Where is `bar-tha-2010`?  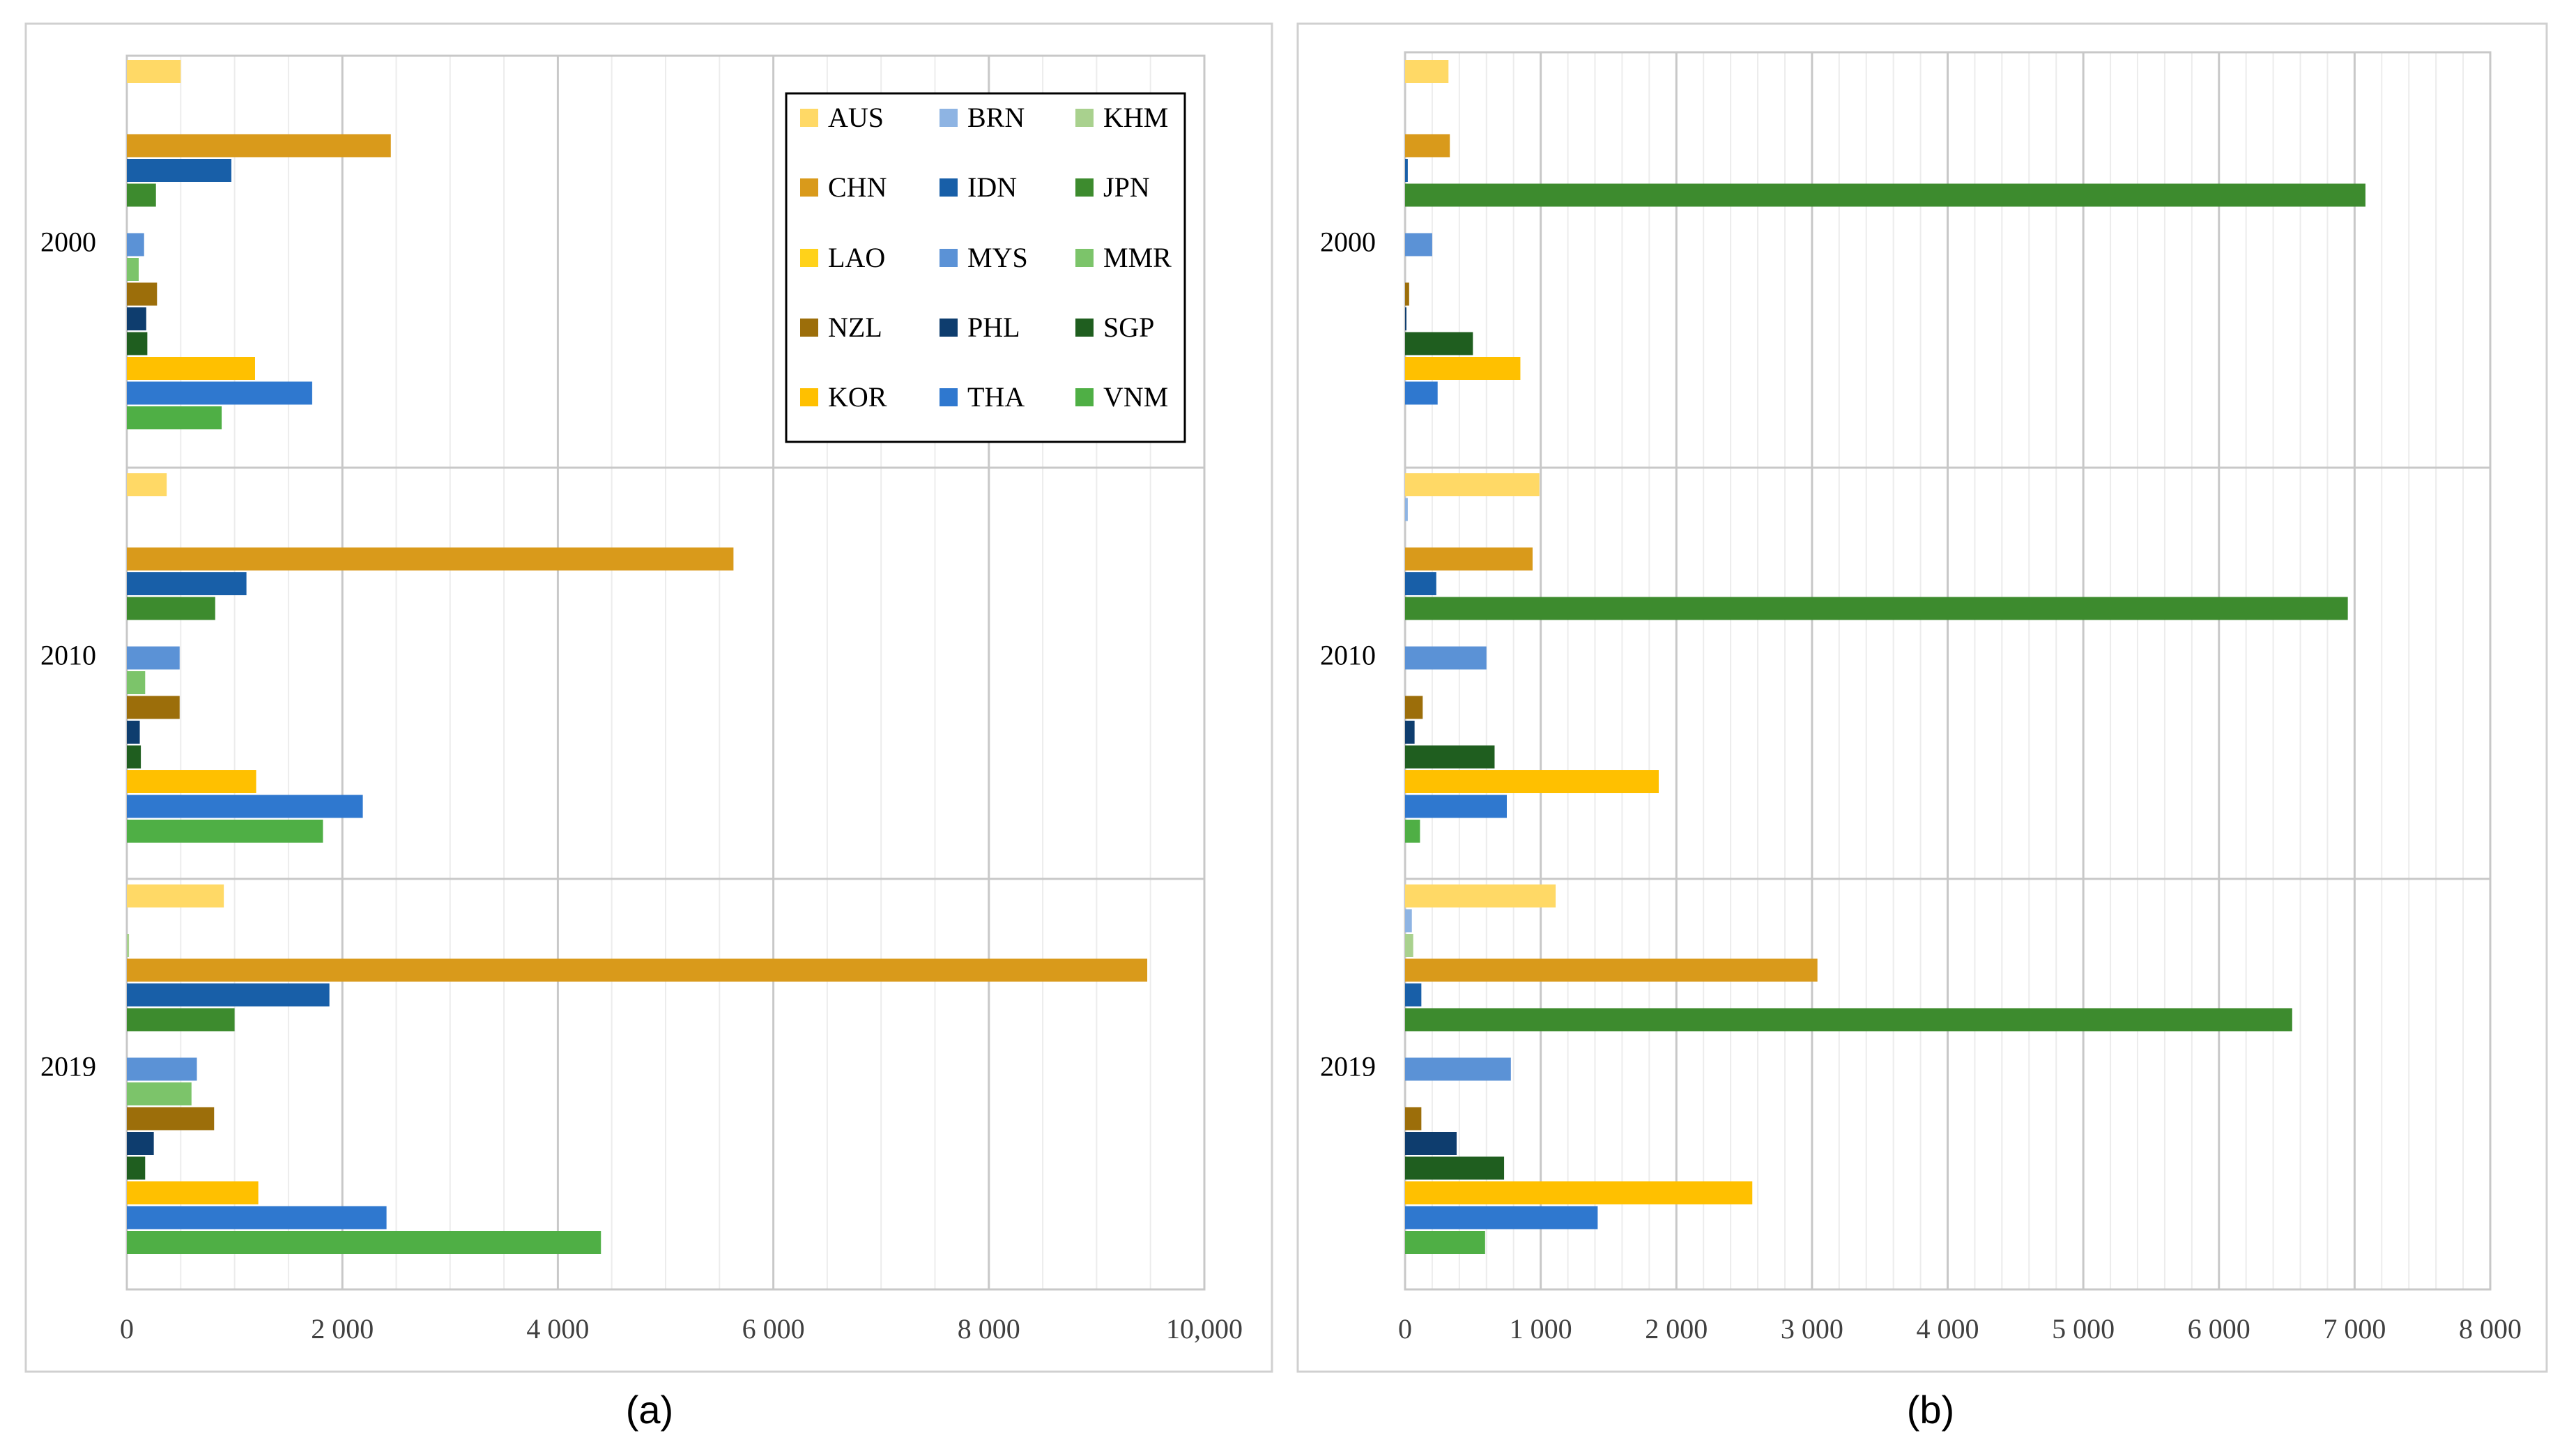
bar-tha-2010 is located at coordinates (1456, 806).